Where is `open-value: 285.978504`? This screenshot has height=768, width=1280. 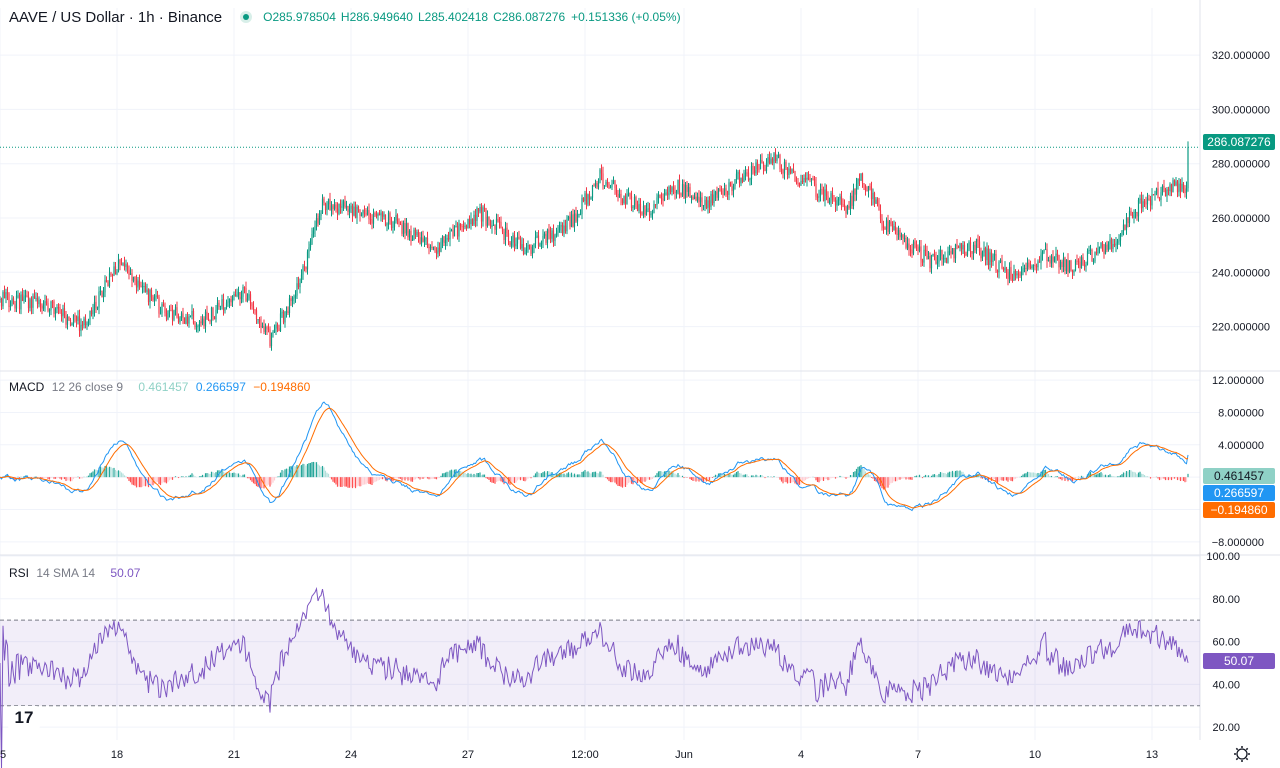
open-value: 285.978504 is located at coordinates (304, 17).